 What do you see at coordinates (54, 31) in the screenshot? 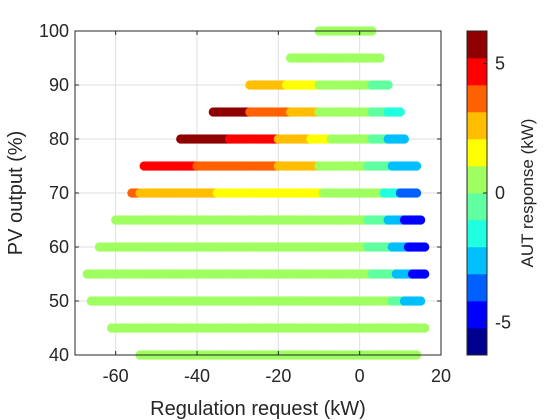
I see `y-tick-label: 100` at bounding box center [54, 31].